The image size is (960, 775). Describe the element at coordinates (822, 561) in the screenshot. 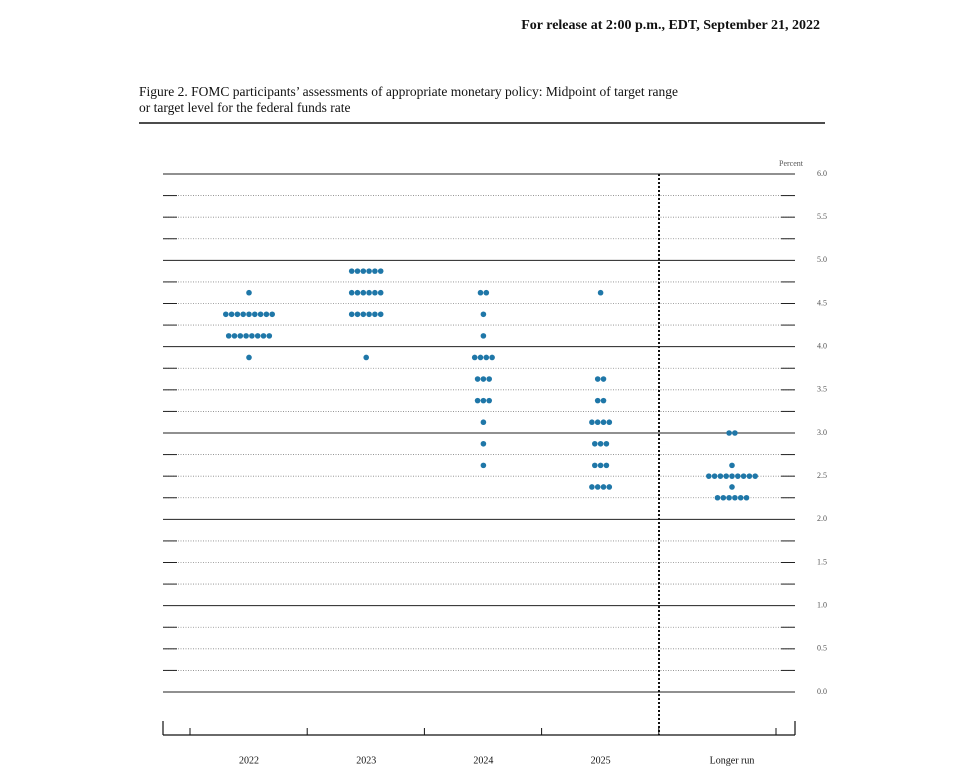

I see `y-tick-label: 1.5` at that location.